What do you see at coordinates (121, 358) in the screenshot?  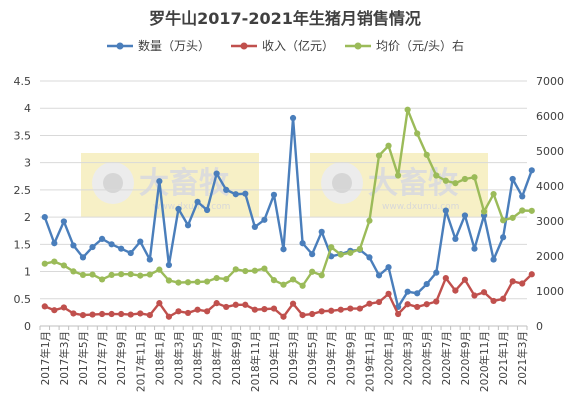 I see `x-tick-label: 2017年9月` at bounding box center [121, 358].